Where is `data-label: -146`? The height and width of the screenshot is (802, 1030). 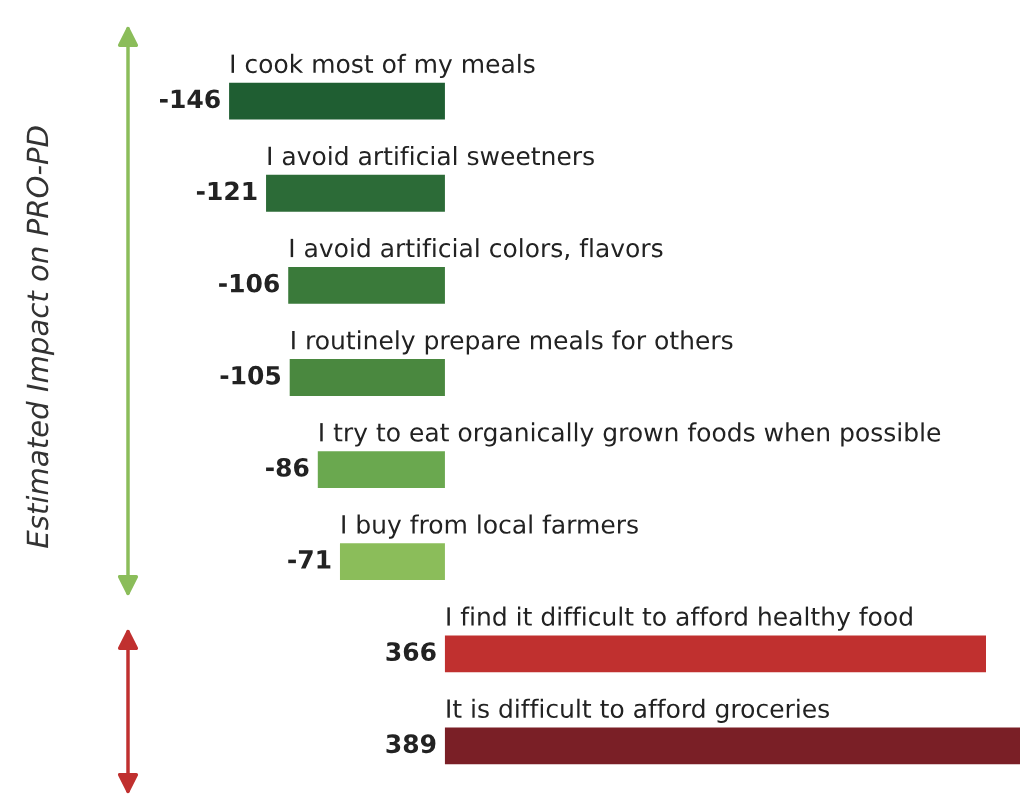
data-label: -146 is located at coordinates (189, 99).